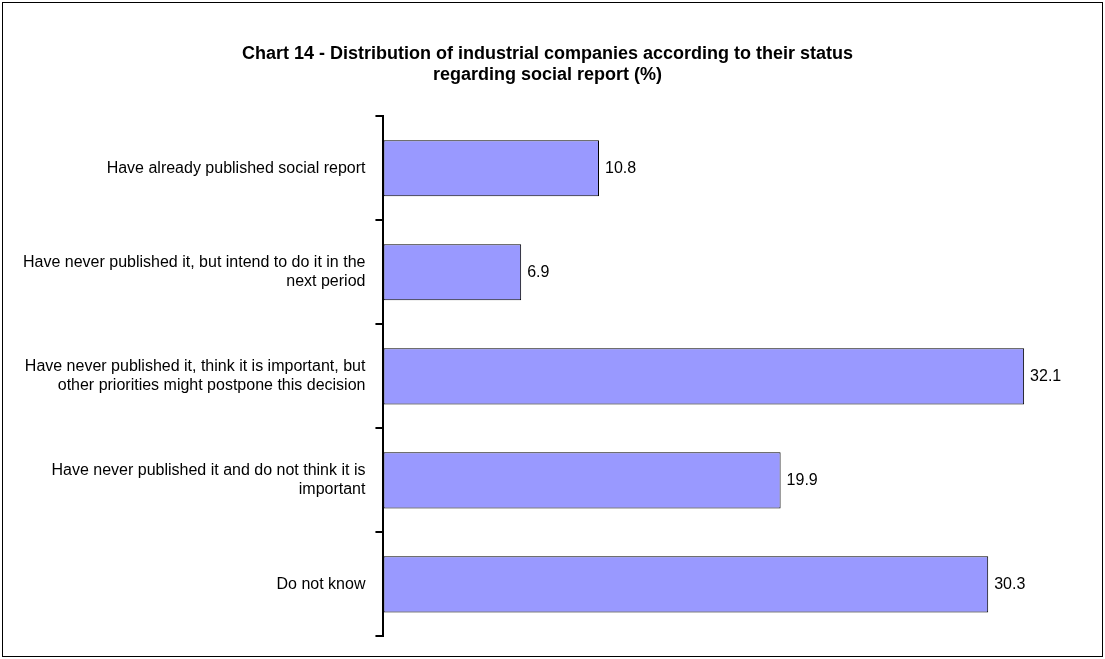 The width and height of the screenshot is (1105, 659). What do you see at coordinates (321, 583) in the screenshot?
I see `y-tick-label: Do not know` at bounding box center [321, 583].